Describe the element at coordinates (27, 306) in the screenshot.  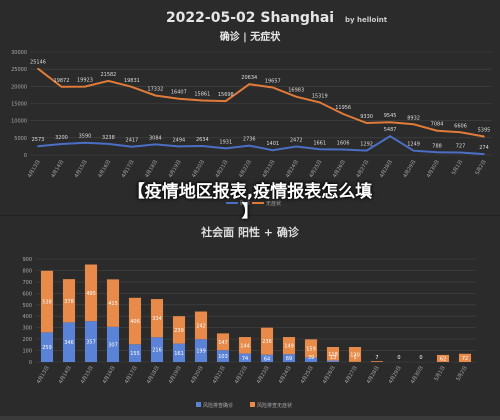
I see `y-tick-label: 500` at that location.